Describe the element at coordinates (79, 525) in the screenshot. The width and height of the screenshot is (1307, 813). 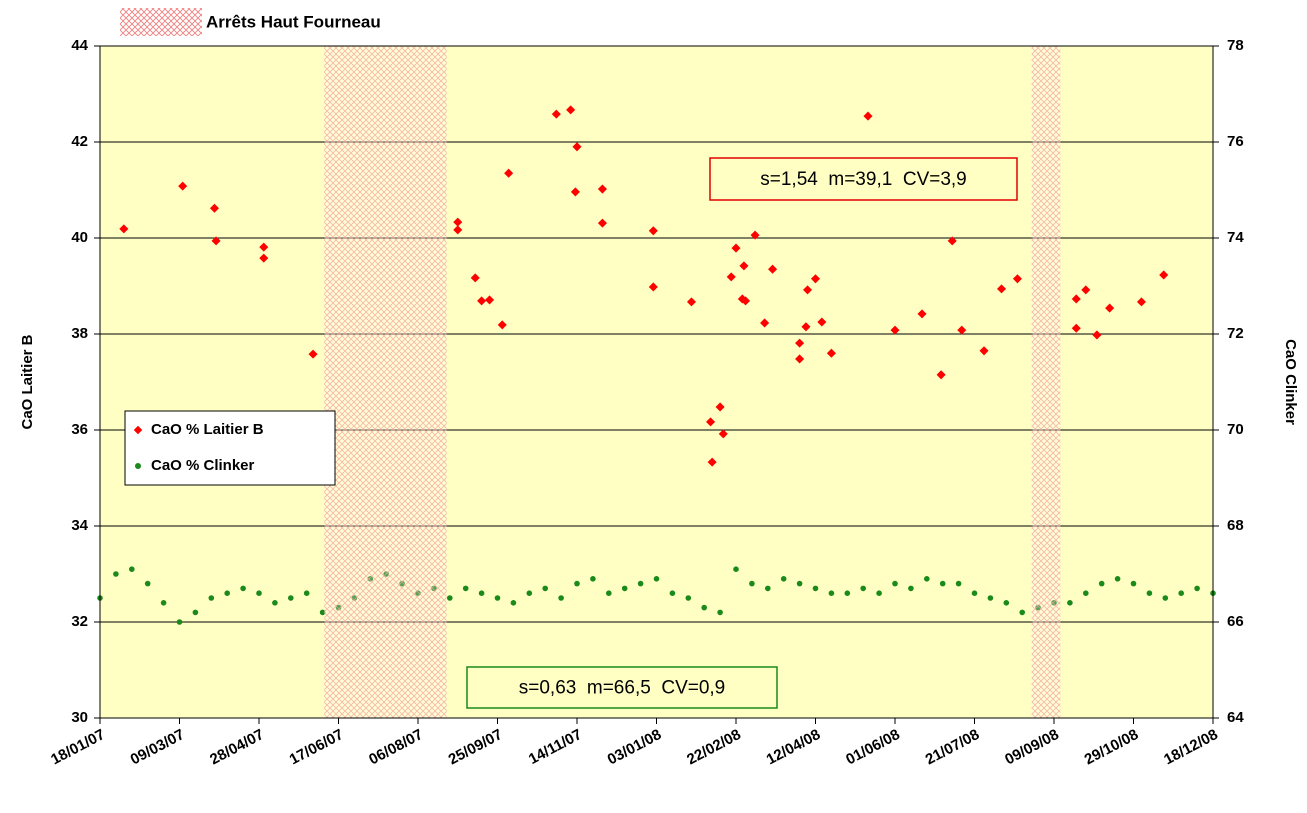
I see `y-tick-label: 34` at that location.